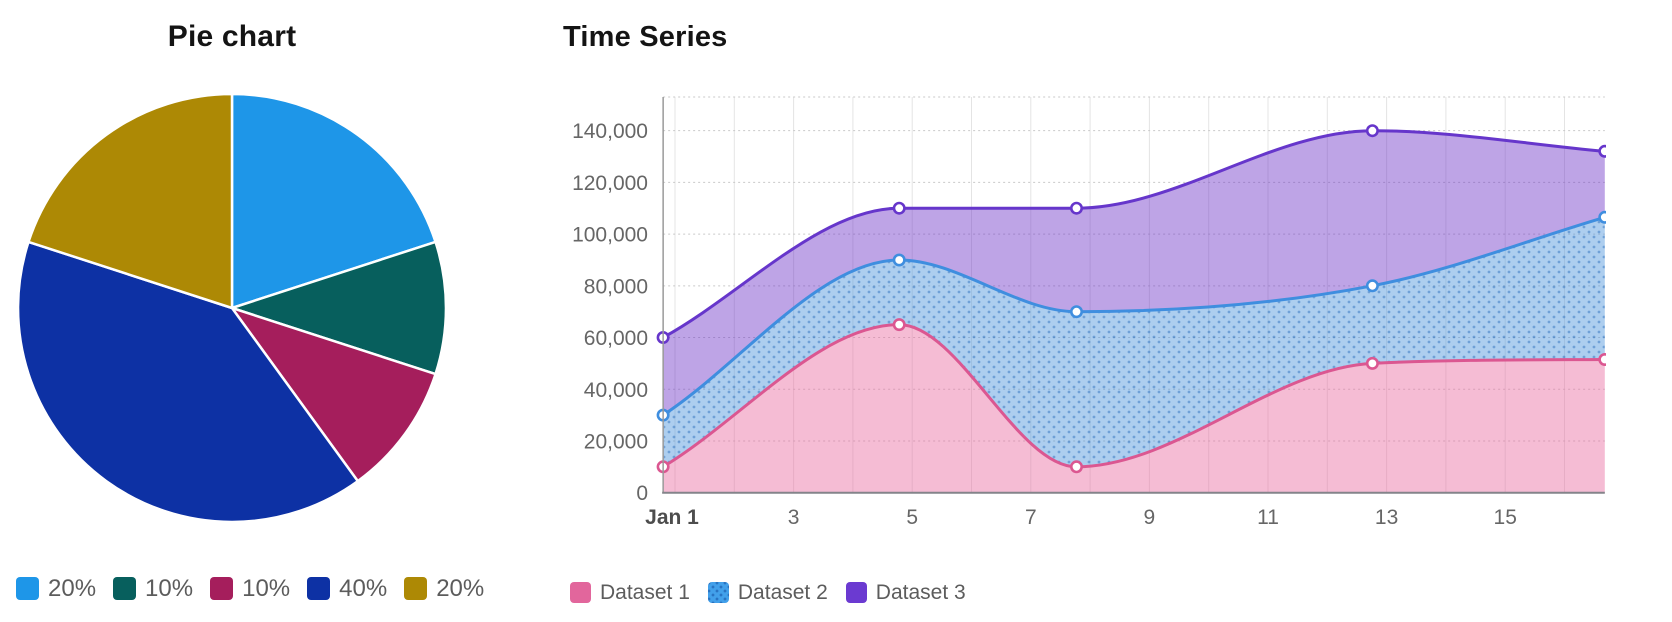 Image resolution: width=1672 pixels, height=622 pixels. I want to click on legend-label: 40%, so click(363, 588).